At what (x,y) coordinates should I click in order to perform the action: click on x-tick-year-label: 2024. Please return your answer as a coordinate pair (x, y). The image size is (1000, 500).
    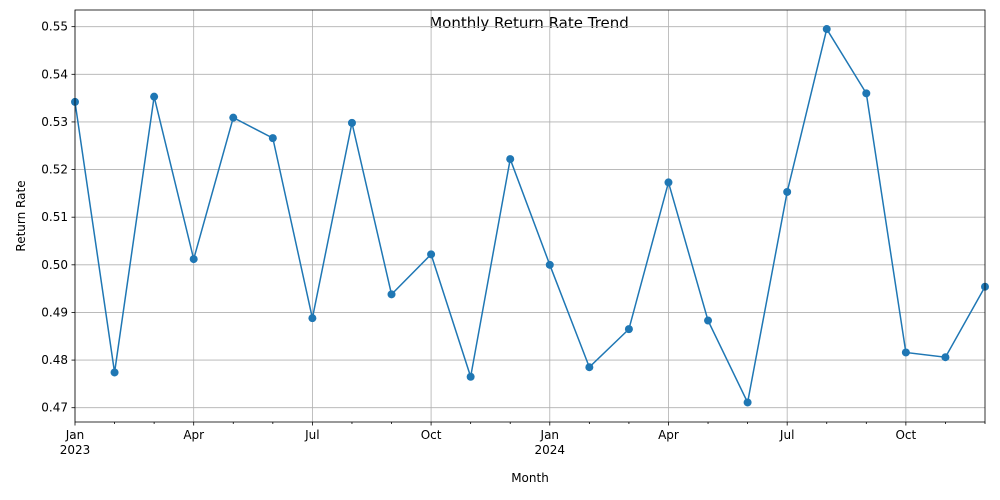
    Looking at the image, I should click on (550, 450).